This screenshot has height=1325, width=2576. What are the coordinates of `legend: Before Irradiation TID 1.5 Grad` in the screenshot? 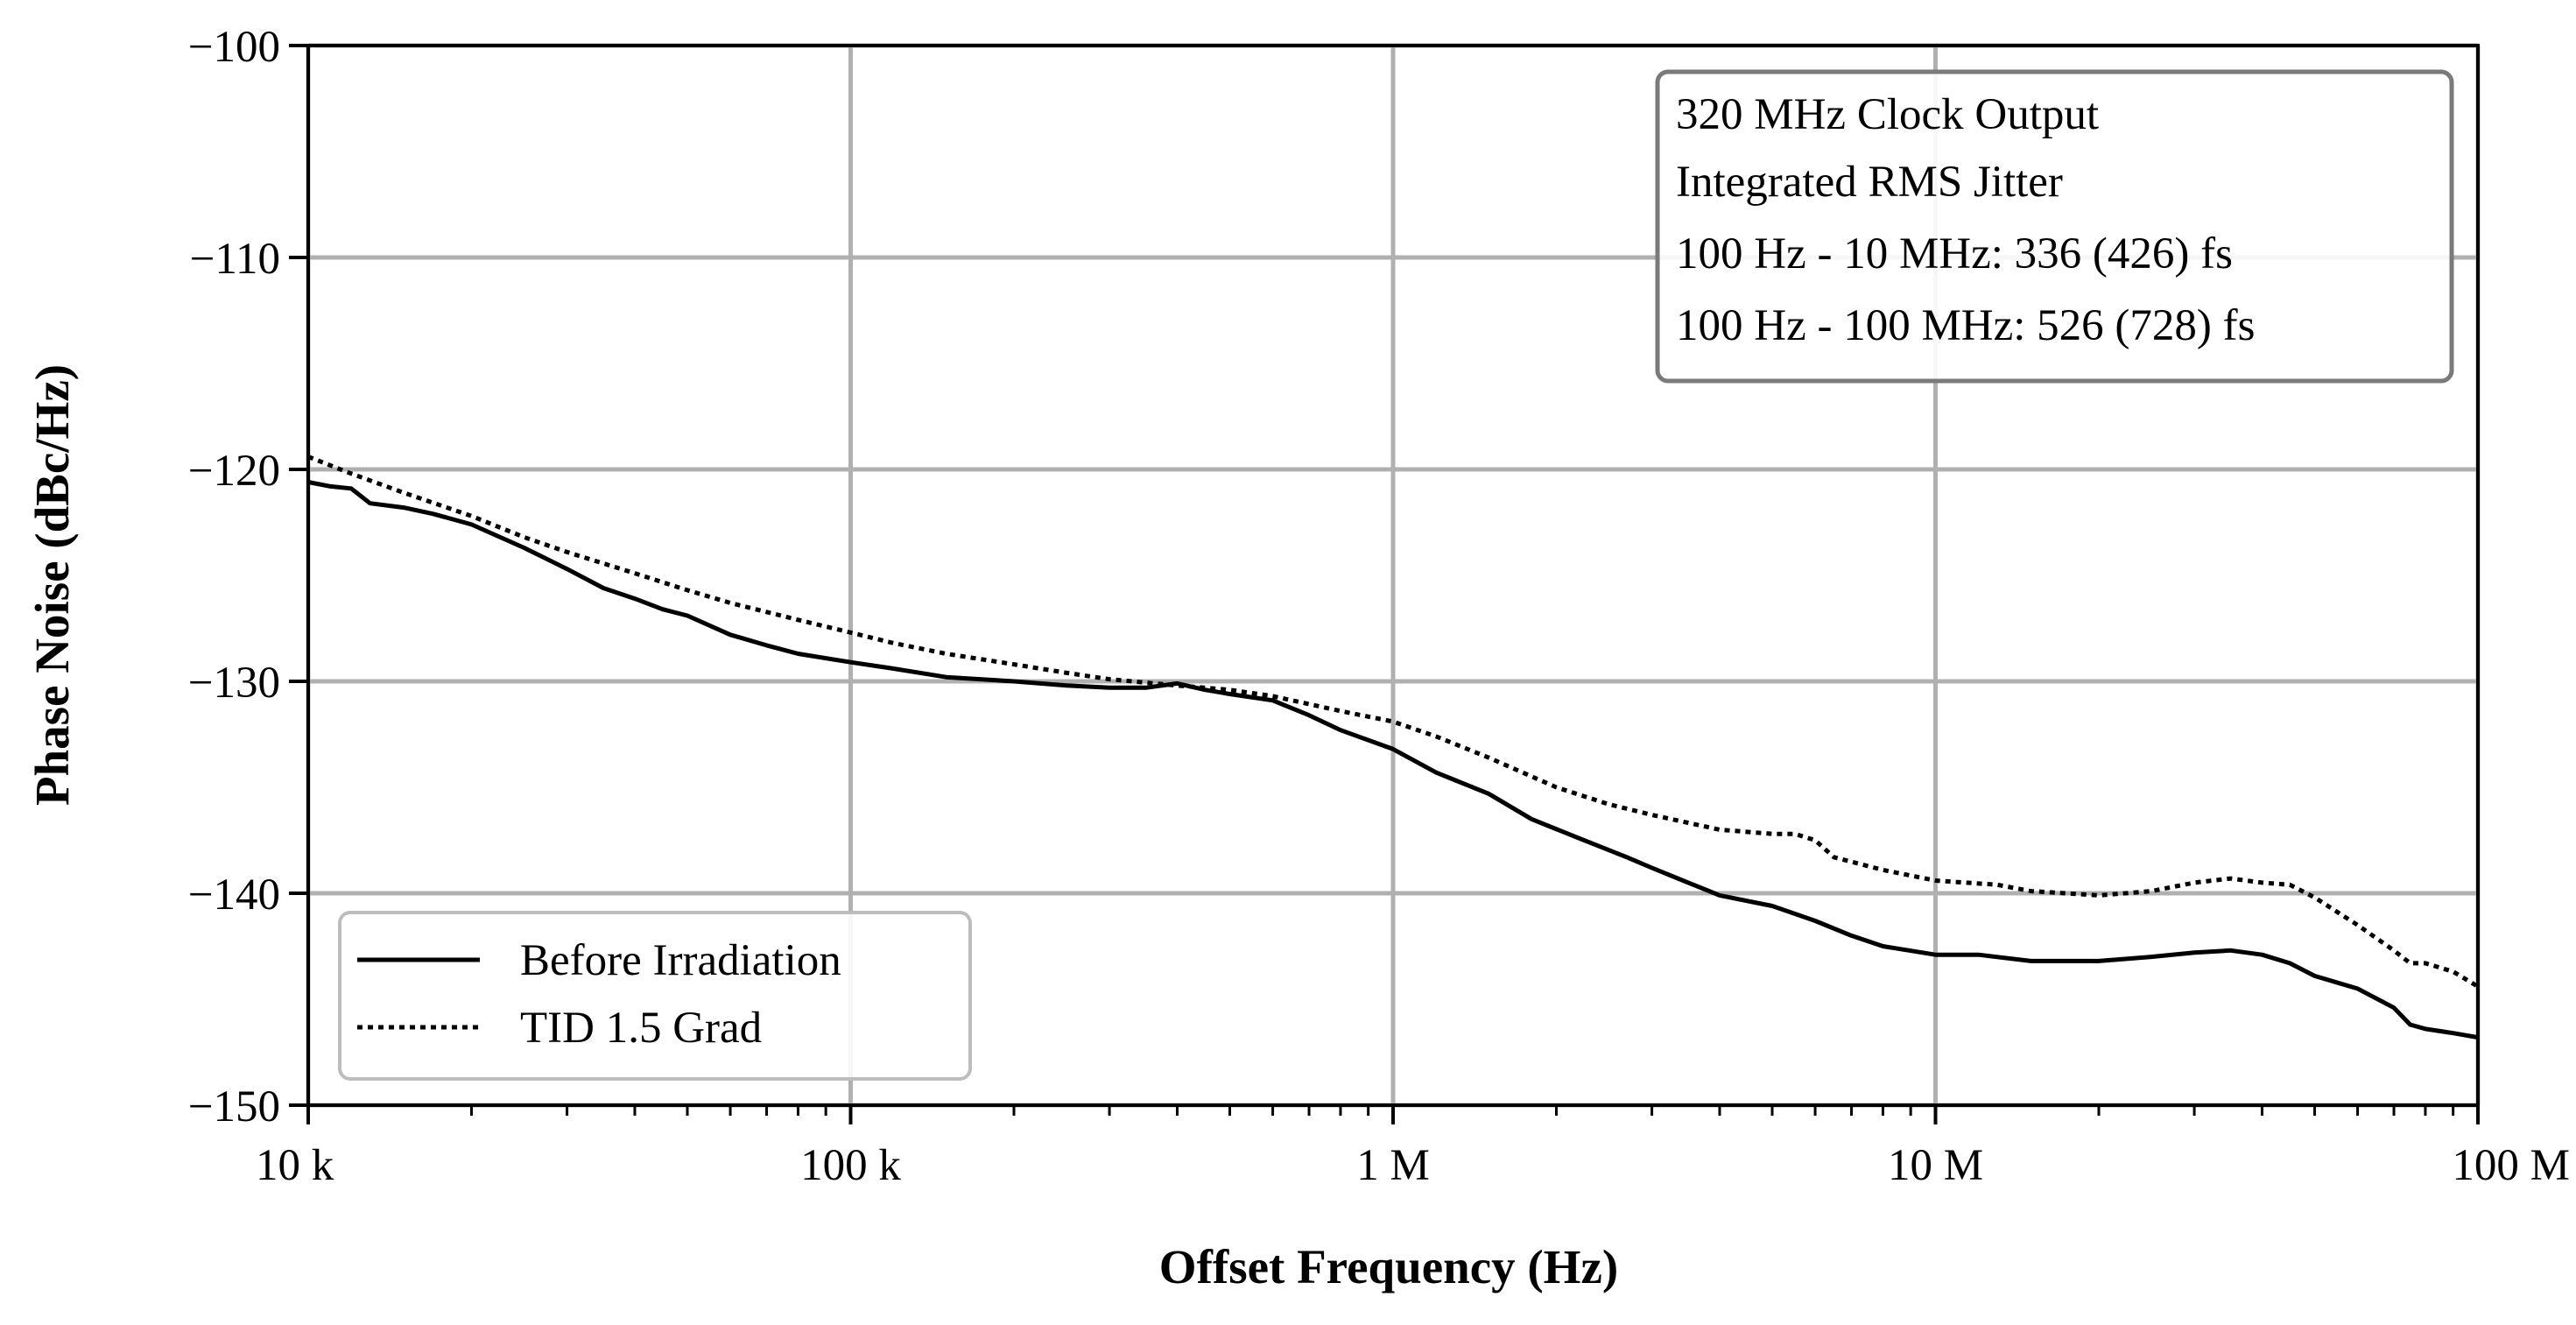 It's located at (655, 996).